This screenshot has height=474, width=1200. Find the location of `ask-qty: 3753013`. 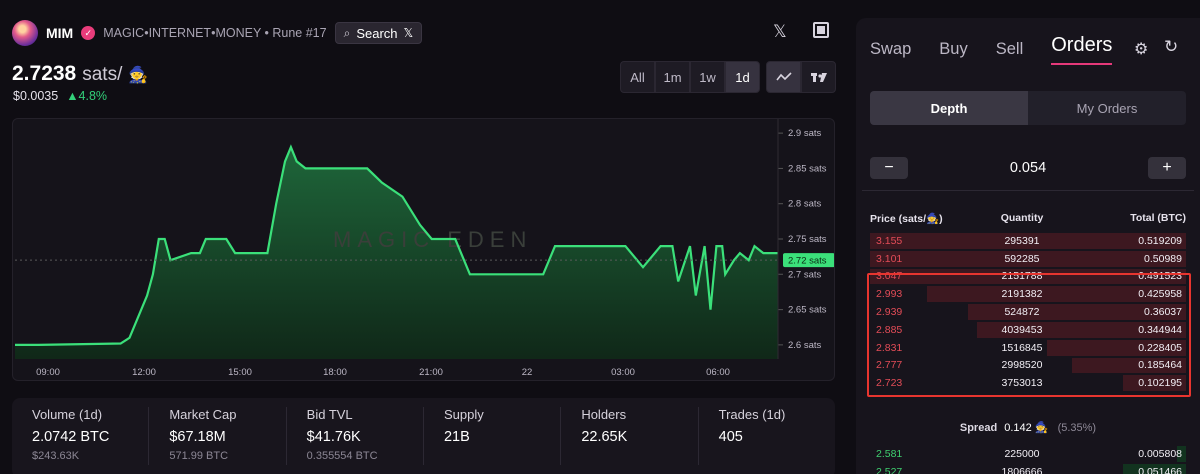

ask-qty: 3753013 is located at coordinates (1022, 383).